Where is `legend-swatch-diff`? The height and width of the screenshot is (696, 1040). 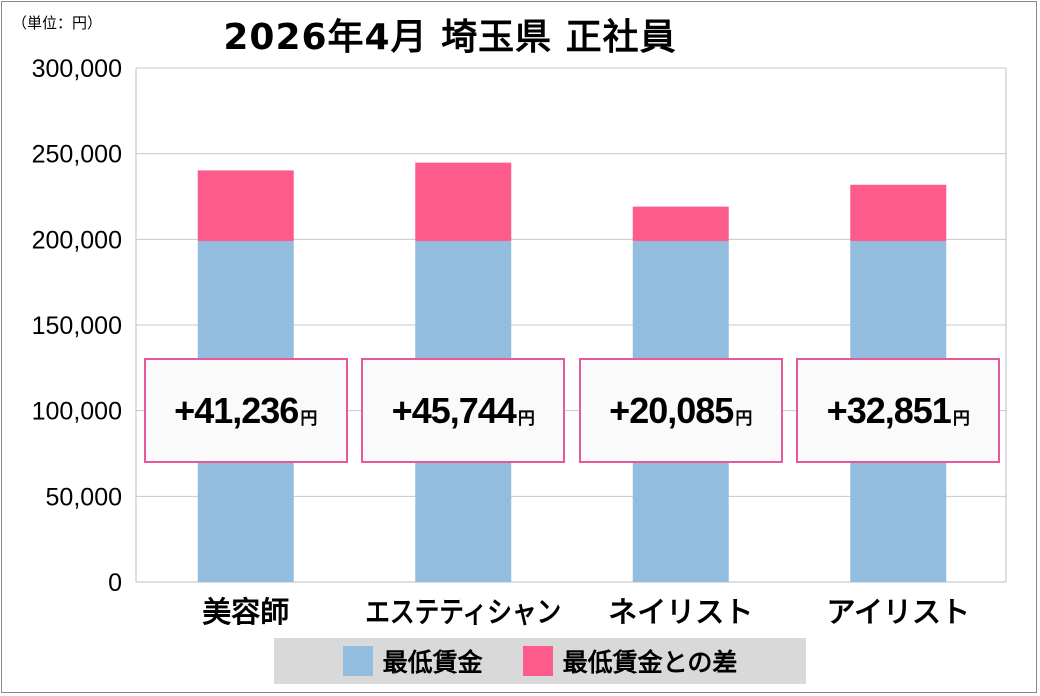 legend-swatch-diff is located at coordinates (537, 661).